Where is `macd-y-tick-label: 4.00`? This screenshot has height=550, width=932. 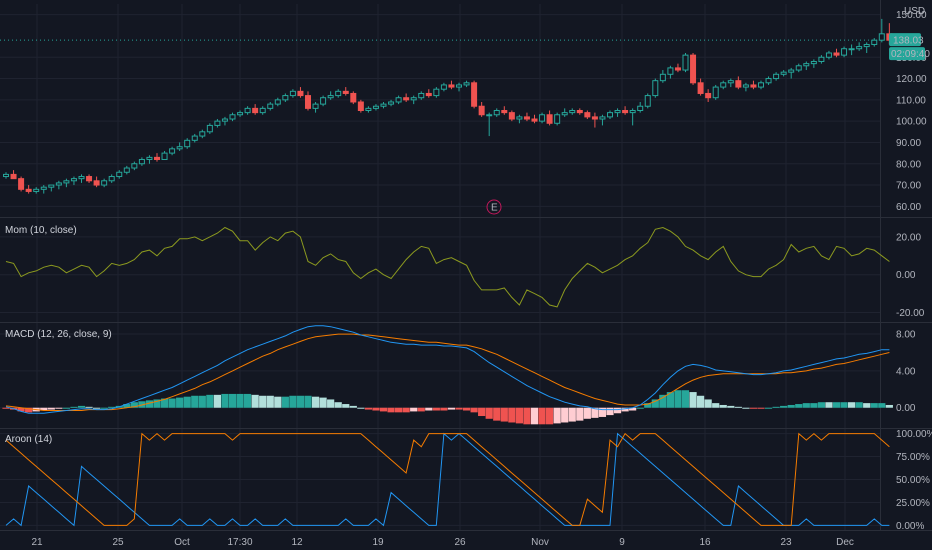
macd-y-tick-label: 4.00 is located at coordinates (906, 371).